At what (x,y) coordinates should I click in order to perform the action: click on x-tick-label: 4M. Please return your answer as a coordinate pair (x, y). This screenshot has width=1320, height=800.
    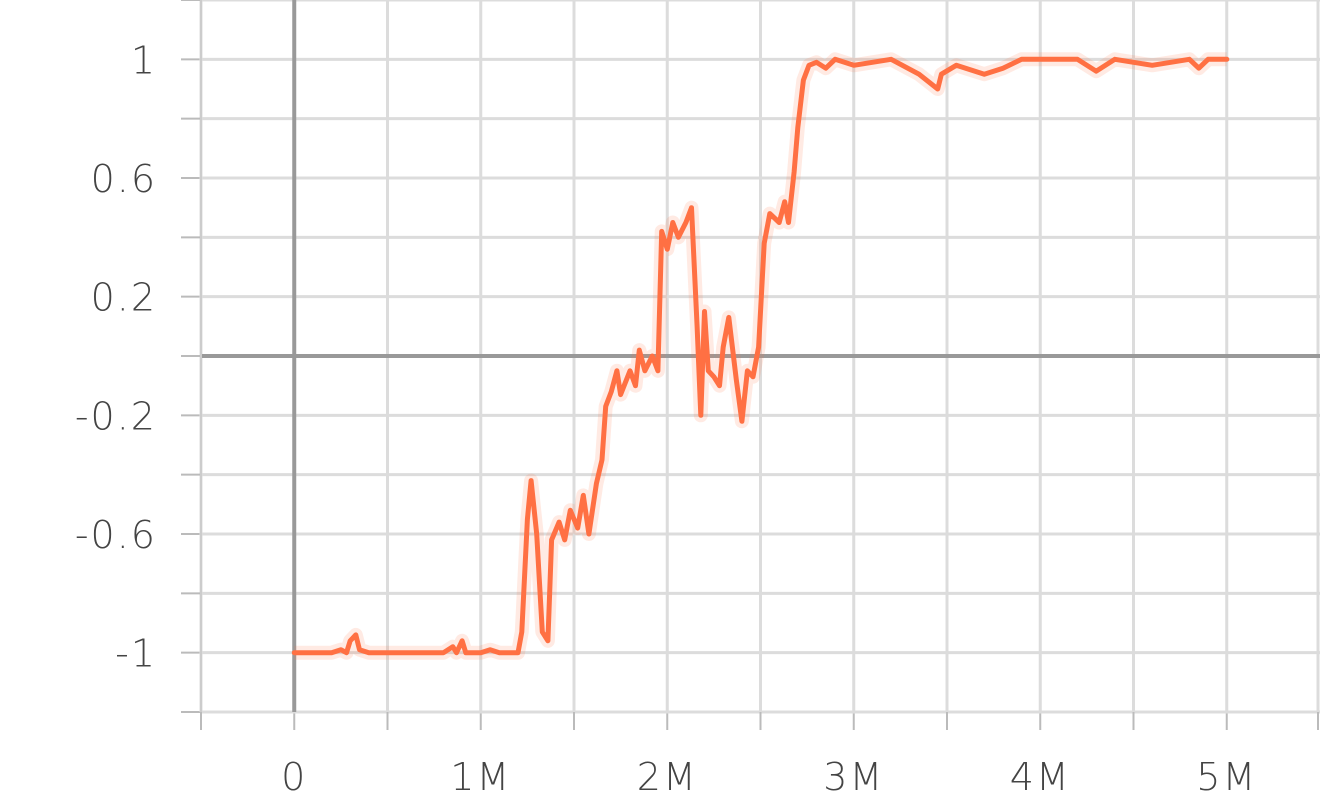
    Looking at the image, I should click on (1040, 777).